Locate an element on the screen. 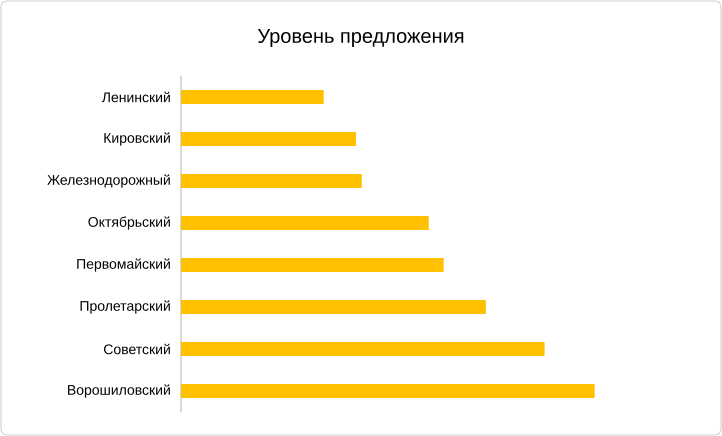  y-tick-label: Кировский is located at coordinates (137, 139).